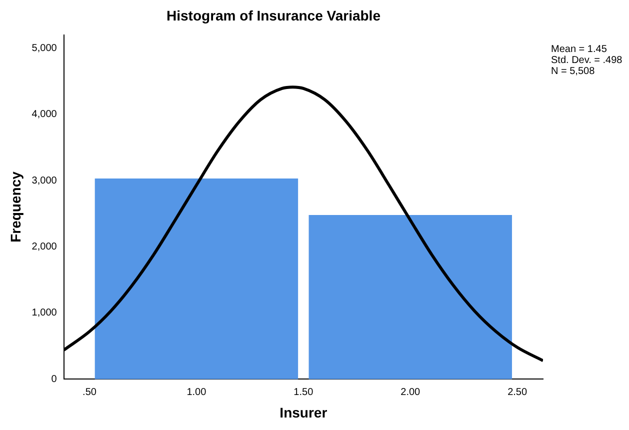 The height and width of the screenshot is (430, 629). What do you see at coordinates (196, 392) in the screenshot?
I see `x-tick-label: 1.00` at bounding box center [196, 392].